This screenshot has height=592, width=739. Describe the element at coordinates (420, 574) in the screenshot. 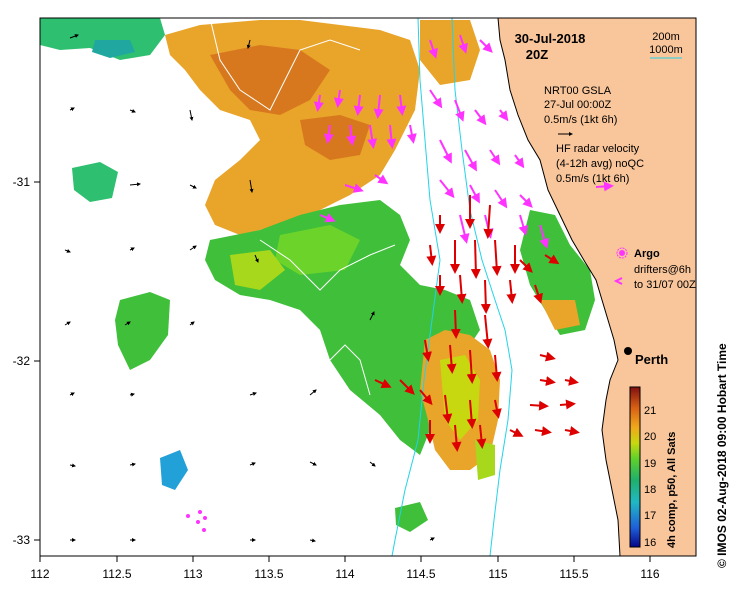

I see `x-tick: 114.5` at that location.